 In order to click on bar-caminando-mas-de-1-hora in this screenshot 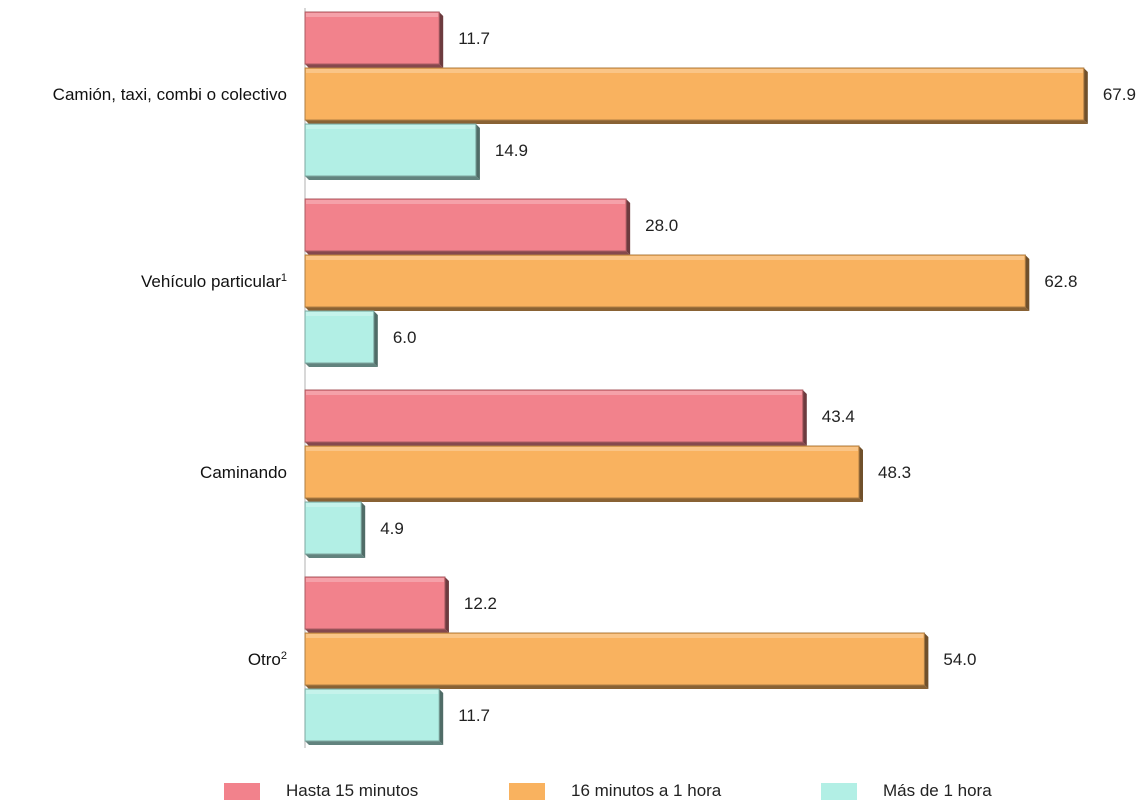, I will do `click(335, 529)`.